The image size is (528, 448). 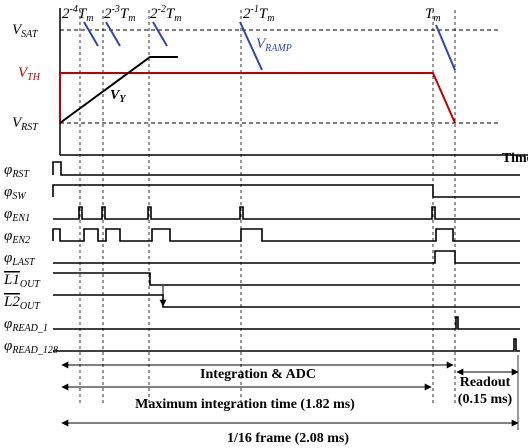 I want to click on signal-label: φEN1, so click(x=17, y=215).